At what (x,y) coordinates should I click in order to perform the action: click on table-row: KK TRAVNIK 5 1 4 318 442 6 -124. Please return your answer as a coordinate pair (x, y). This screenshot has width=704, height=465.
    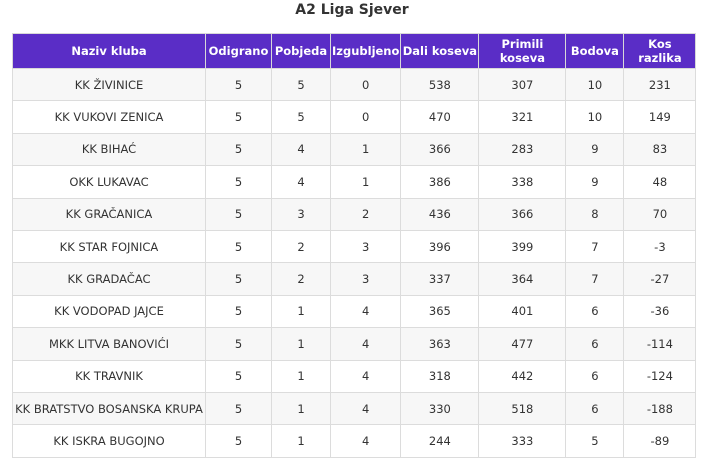
    Looking at the image, I should click on (354, 376).